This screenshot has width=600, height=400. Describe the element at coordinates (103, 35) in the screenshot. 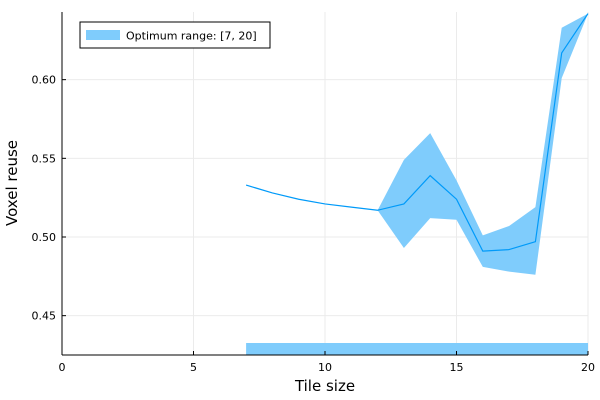

I see `legend-swatch` at that location.